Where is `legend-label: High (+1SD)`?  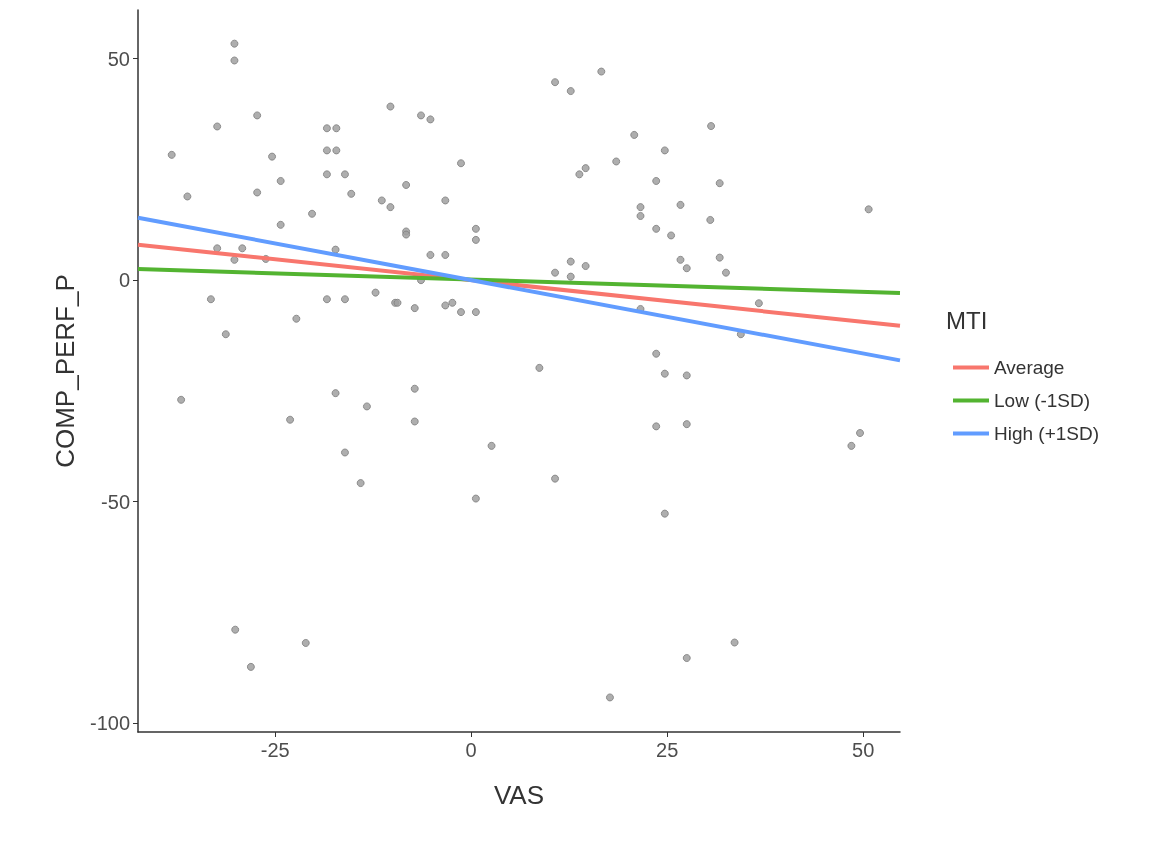
legend-label: High (+1SD) is located at coordinates (1047, 433).